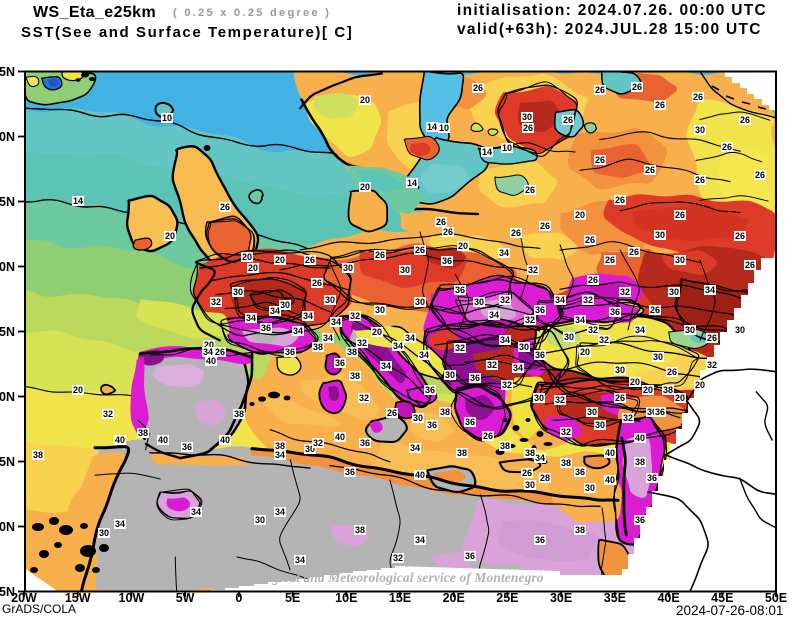 The image size is (800, 618). What do you see at coordinates (432, 127) in the screenshot?
I see `svg-text: 14` at bounding box center [432, 127].